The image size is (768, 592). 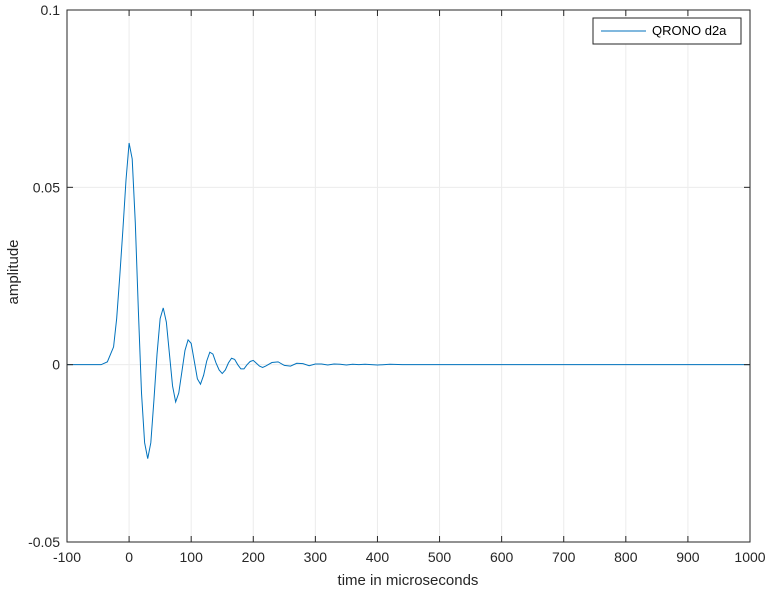 What do you see at coordinates (44, 542) in the screenshot?
I see `y-tick-label: -0.05` at bounding box center [44, 542].